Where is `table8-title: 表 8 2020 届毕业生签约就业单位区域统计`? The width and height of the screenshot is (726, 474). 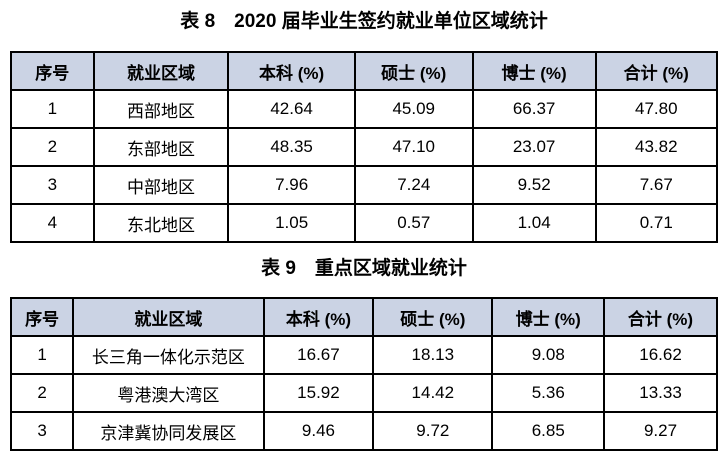
table8-title: 表 8 2020 届毕业生签约就业单位区域统计 is located at coordinates (364, 21).